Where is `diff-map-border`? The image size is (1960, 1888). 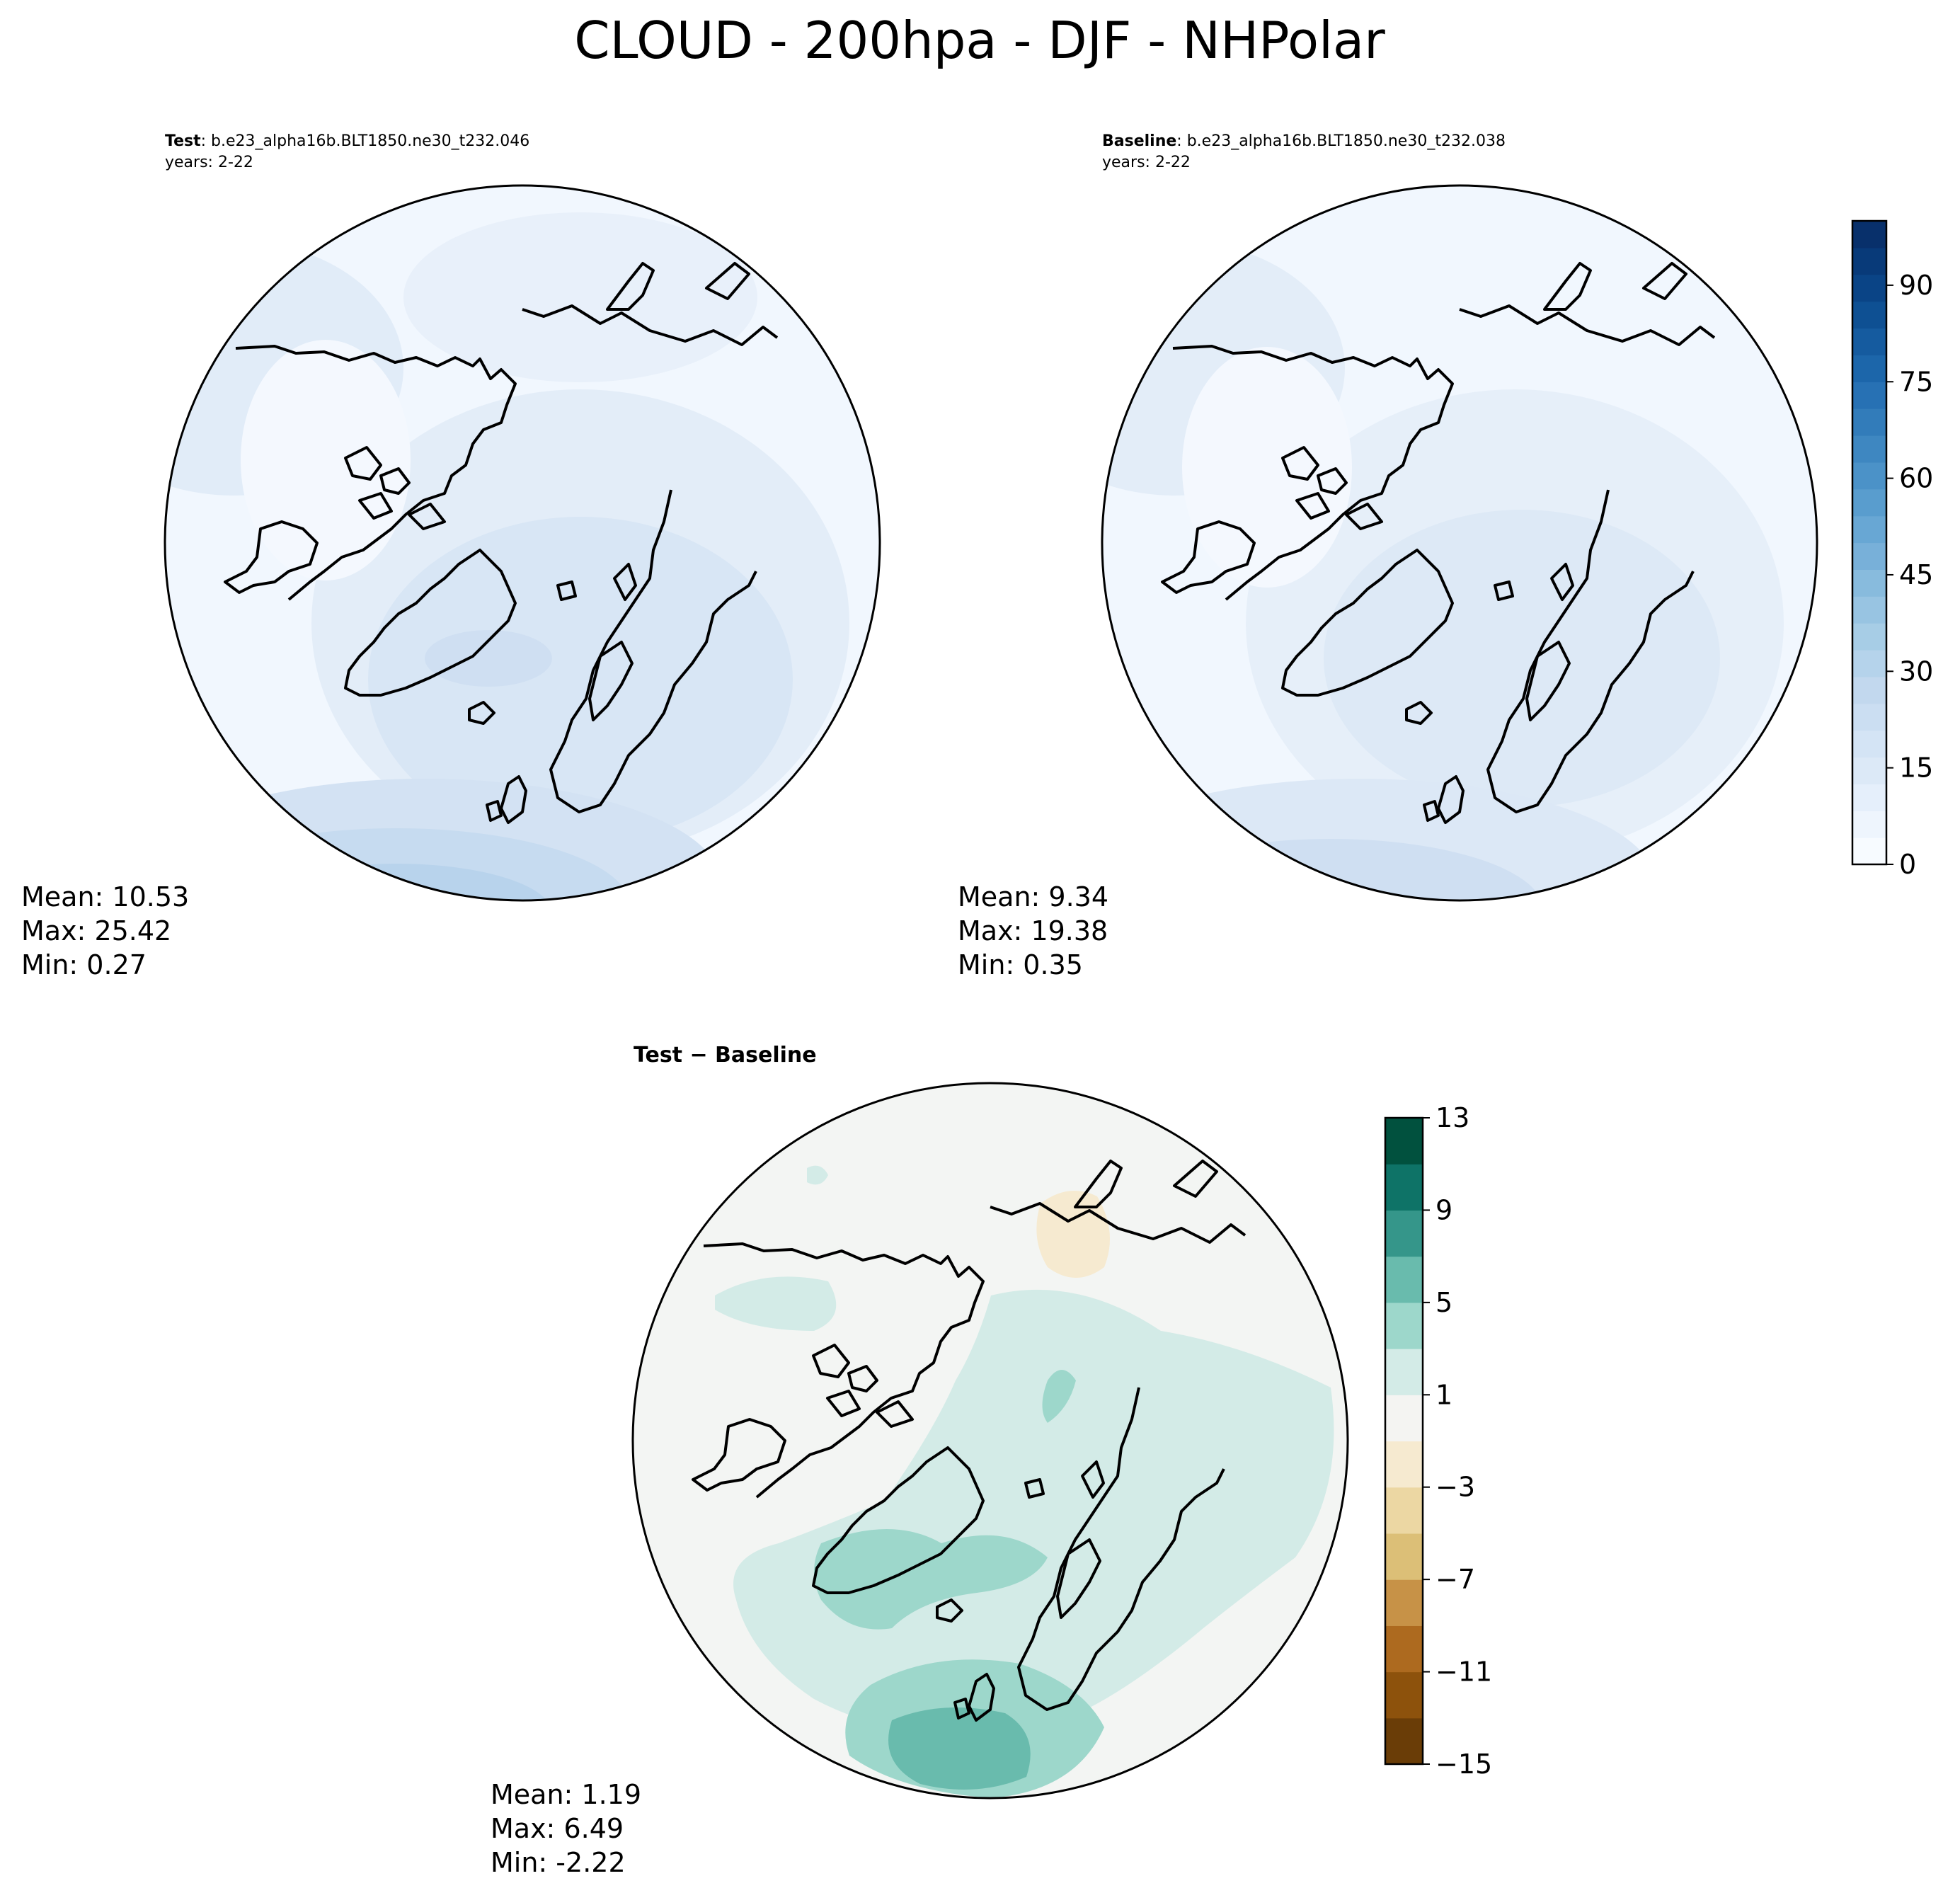 diff-map-border is located at coordinates (990, 1441).